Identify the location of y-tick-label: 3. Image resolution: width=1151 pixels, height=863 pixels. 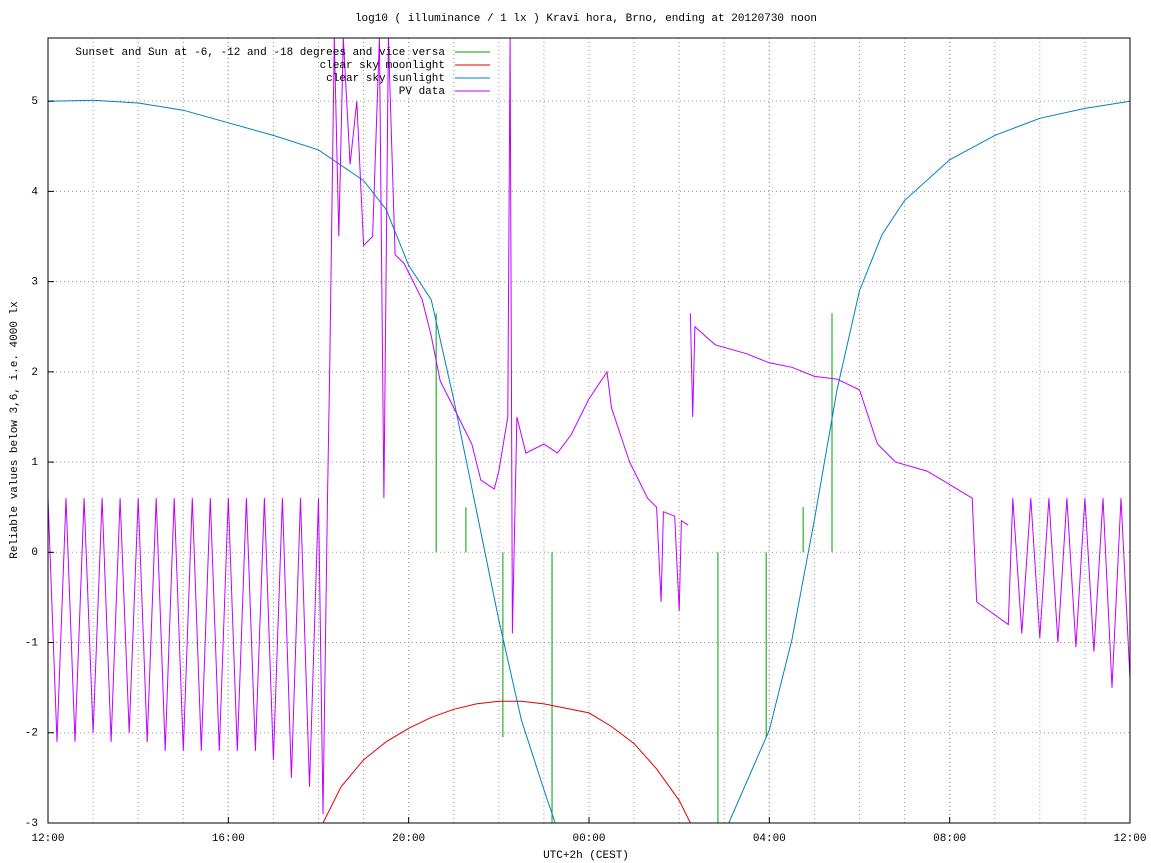
(34, 283).